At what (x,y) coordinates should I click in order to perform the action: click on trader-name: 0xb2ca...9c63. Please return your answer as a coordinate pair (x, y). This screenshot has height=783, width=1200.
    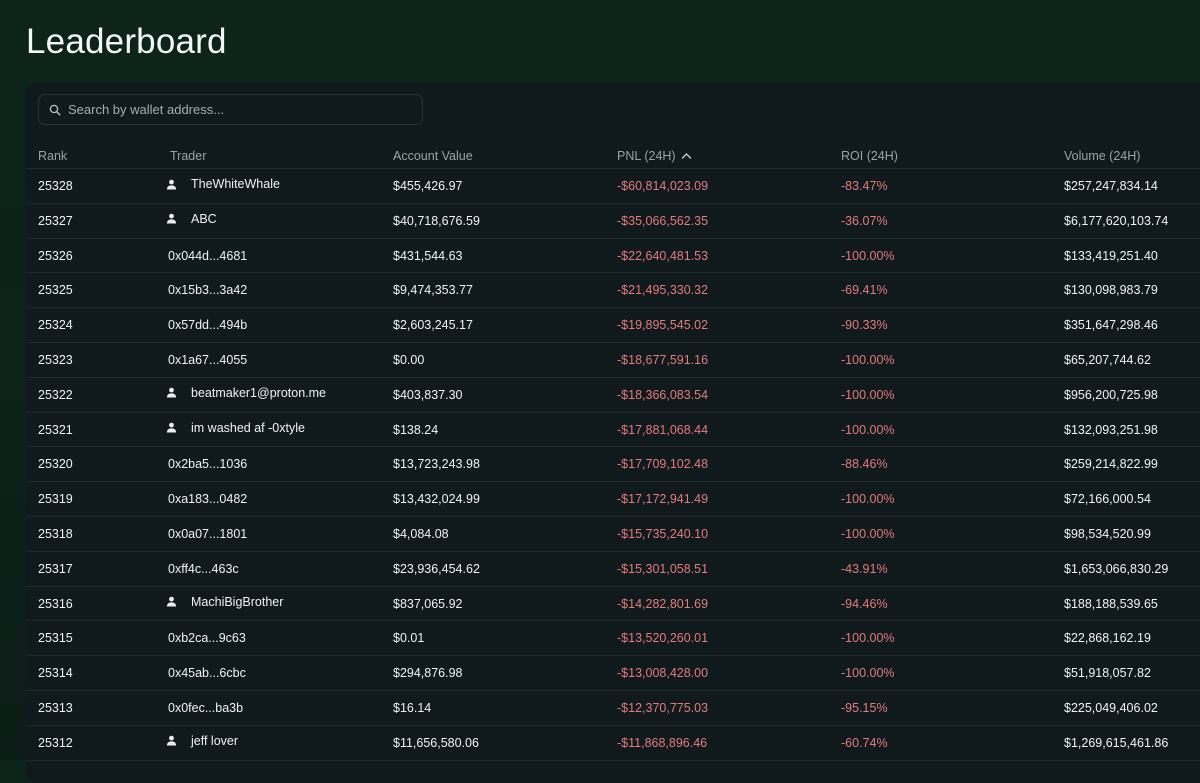
    Looking at the image, I should click on (207, 638).